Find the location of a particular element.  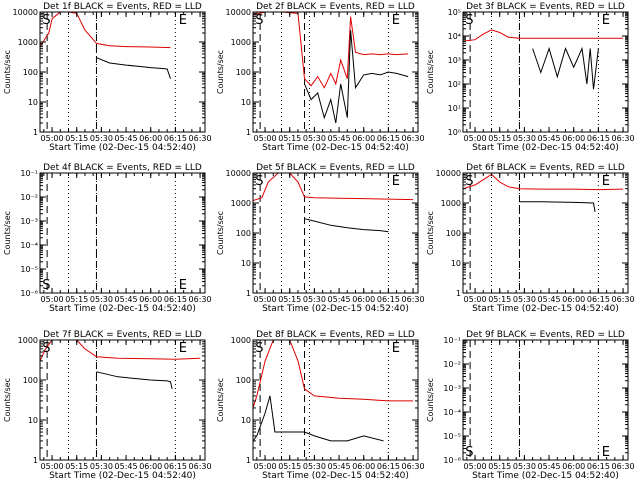

y-tick-label: 10³ is located at coordinates (454, 60).